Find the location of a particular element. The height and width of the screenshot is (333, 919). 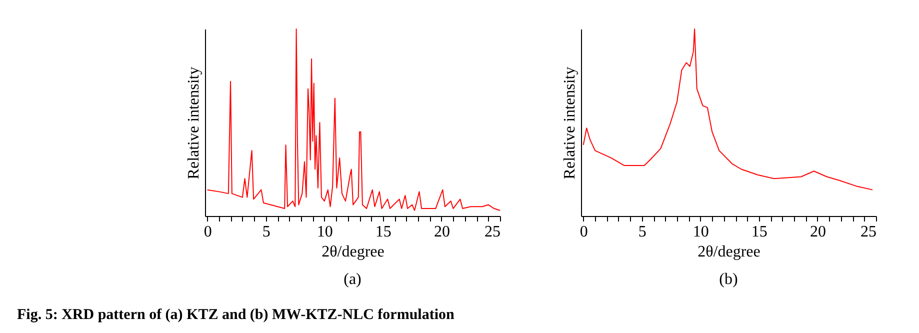

text: (a) is located at coordinates (353, 279).